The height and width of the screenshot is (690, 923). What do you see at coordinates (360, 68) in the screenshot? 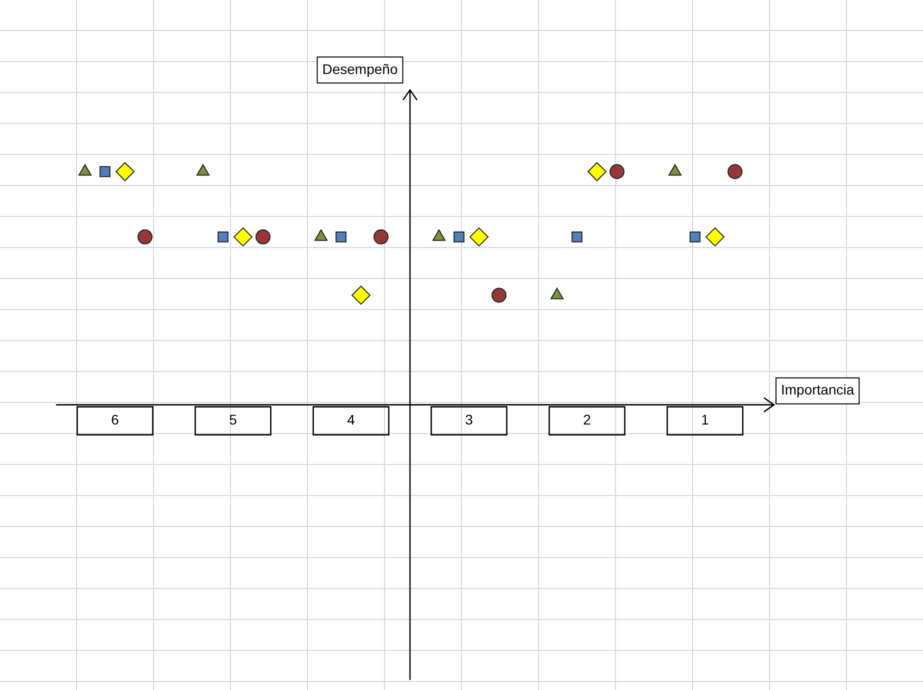
I see `text: Desempeño` at bounding box center [360, 68].